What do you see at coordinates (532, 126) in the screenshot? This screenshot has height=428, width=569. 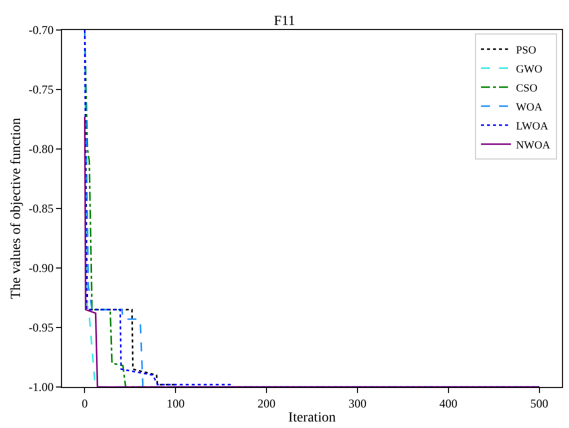 I see `legend-label: LWOA` at bounding box center [532, 126].